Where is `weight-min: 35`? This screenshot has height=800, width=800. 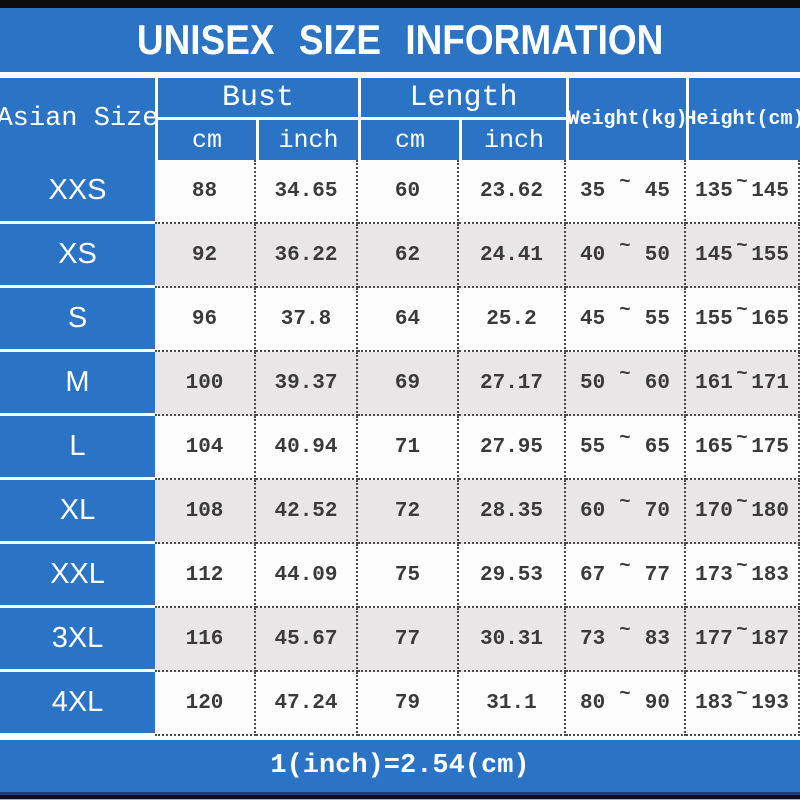
weight-min: 35 is located at coordinates (593, 191).